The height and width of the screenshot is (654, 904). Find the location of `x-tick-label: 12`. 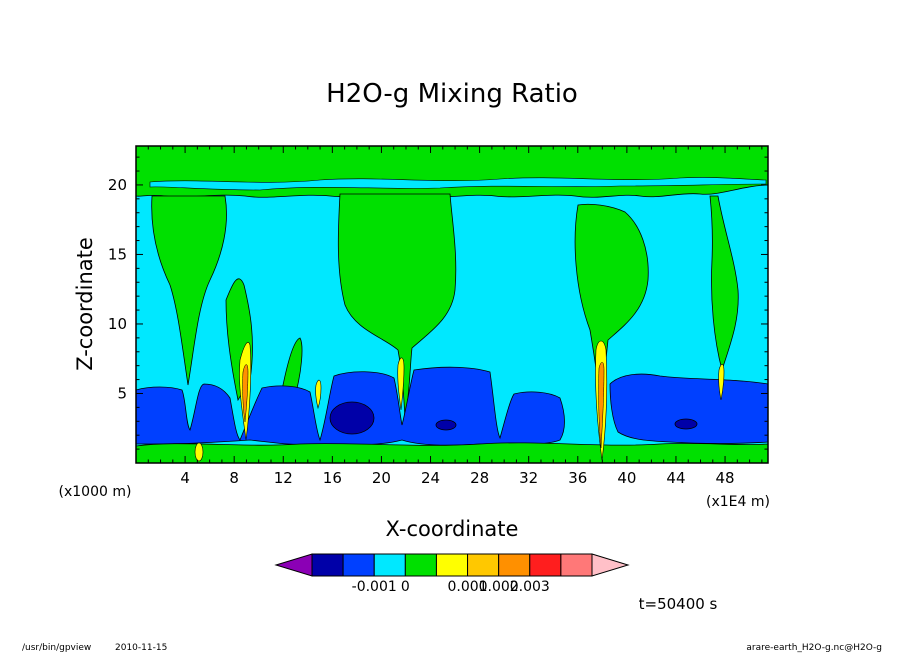

x-tick-label: 12 is located at coordinates (283, 478).